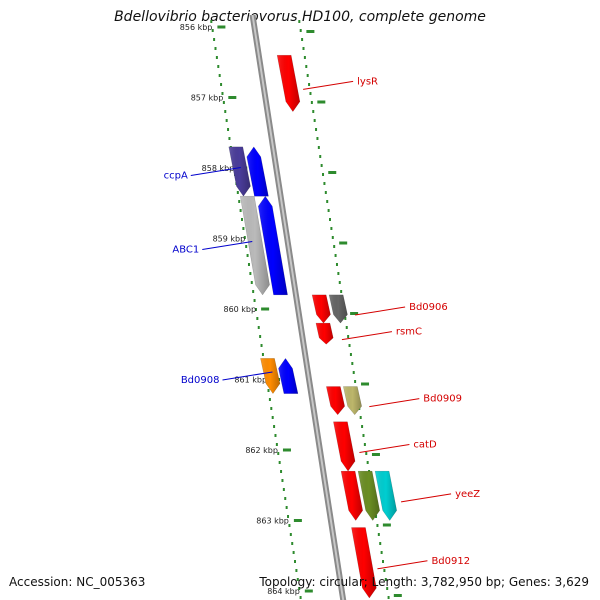  I want to click on gene-label-Bd0909: Bd0909, so click(442, 399).